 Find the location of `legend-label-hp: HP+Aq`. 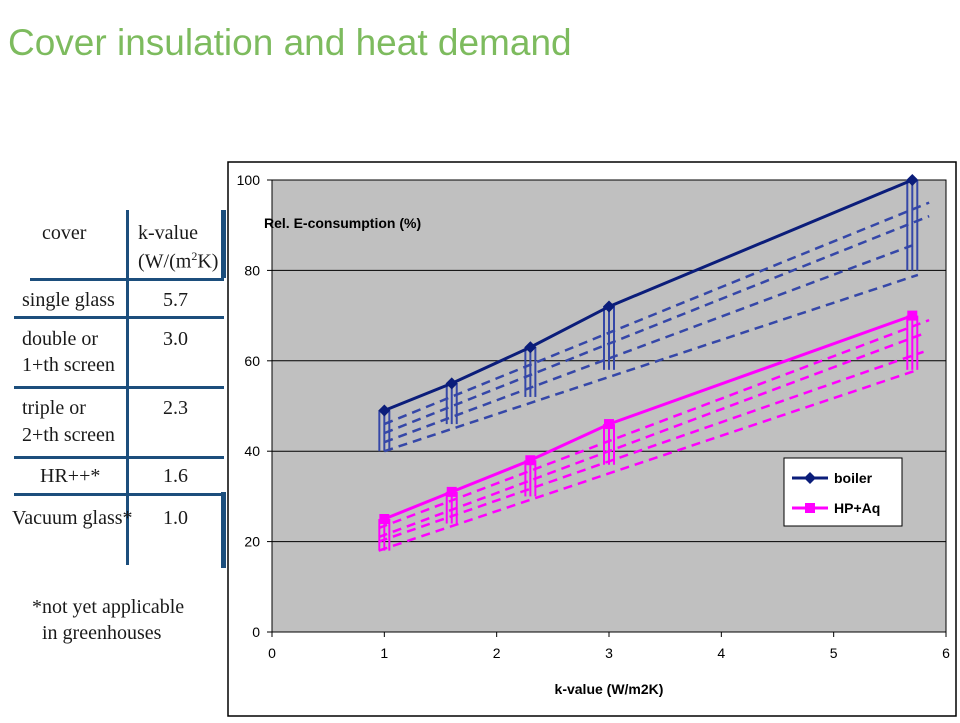

legend-label-hp: HP+Aq is located at coordinates (857, 508).